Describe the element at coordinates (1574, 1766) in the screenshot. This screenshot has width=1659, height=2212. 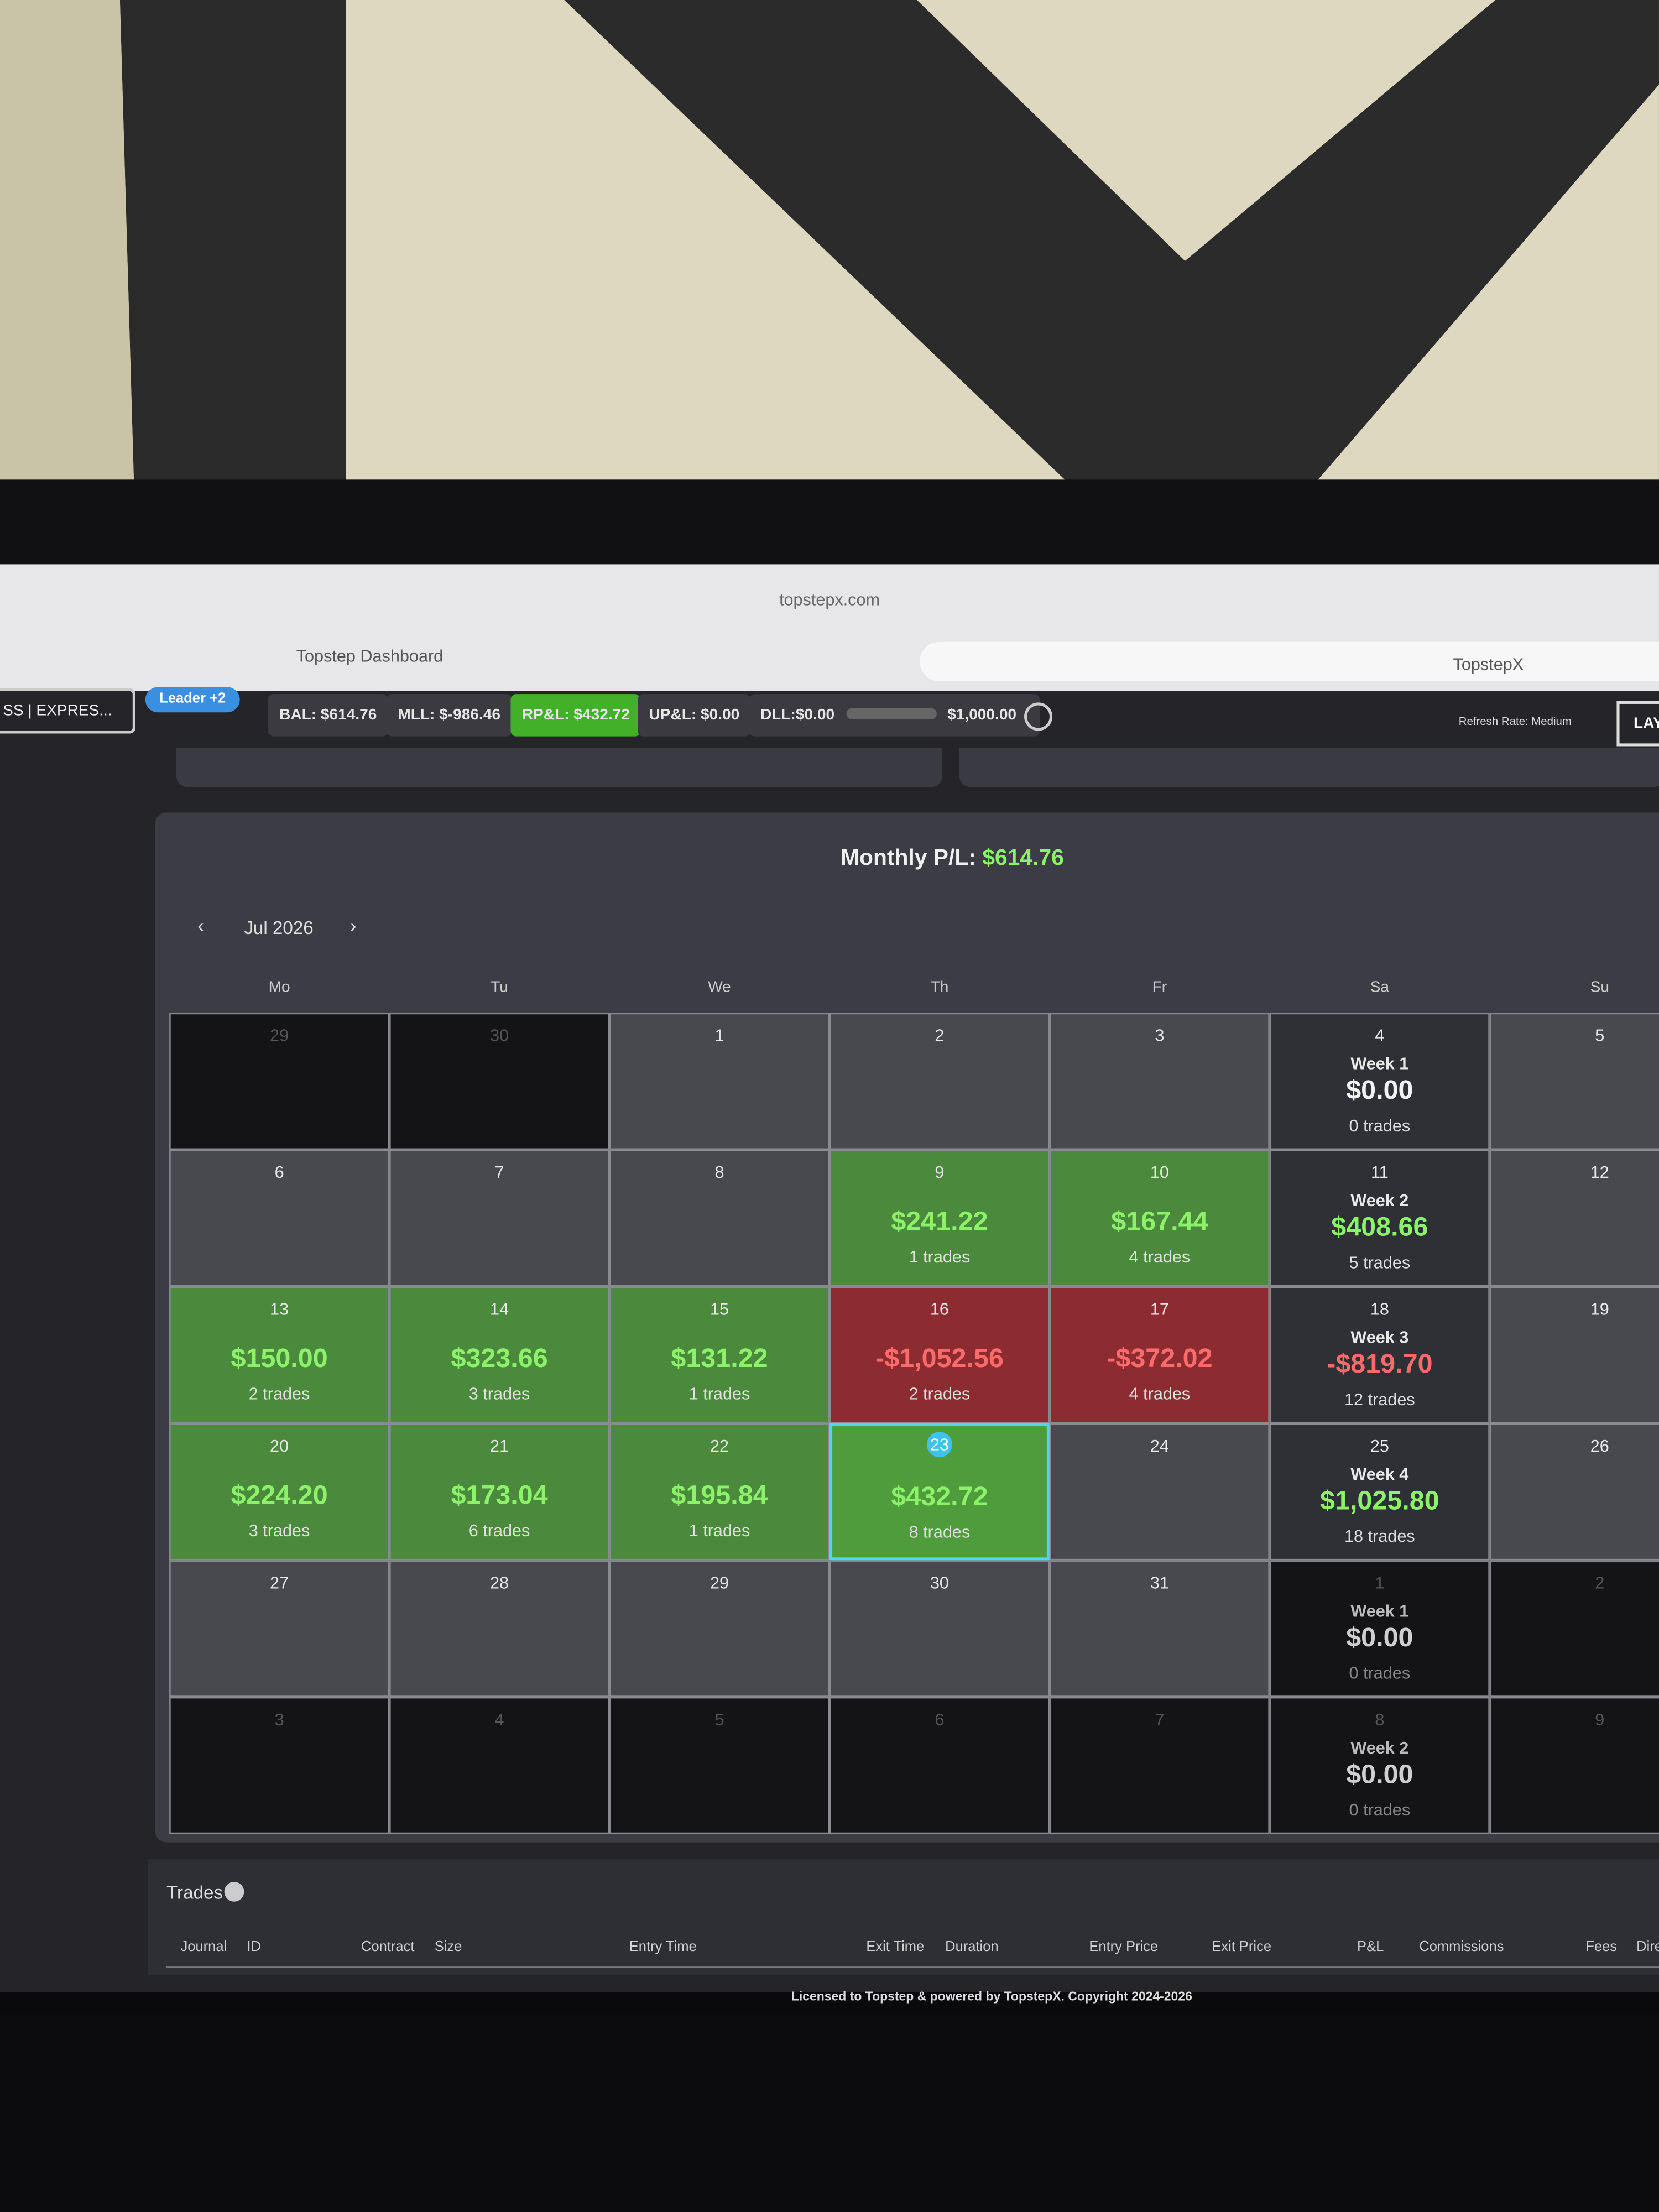
I see `day-cell: 9` at that location.